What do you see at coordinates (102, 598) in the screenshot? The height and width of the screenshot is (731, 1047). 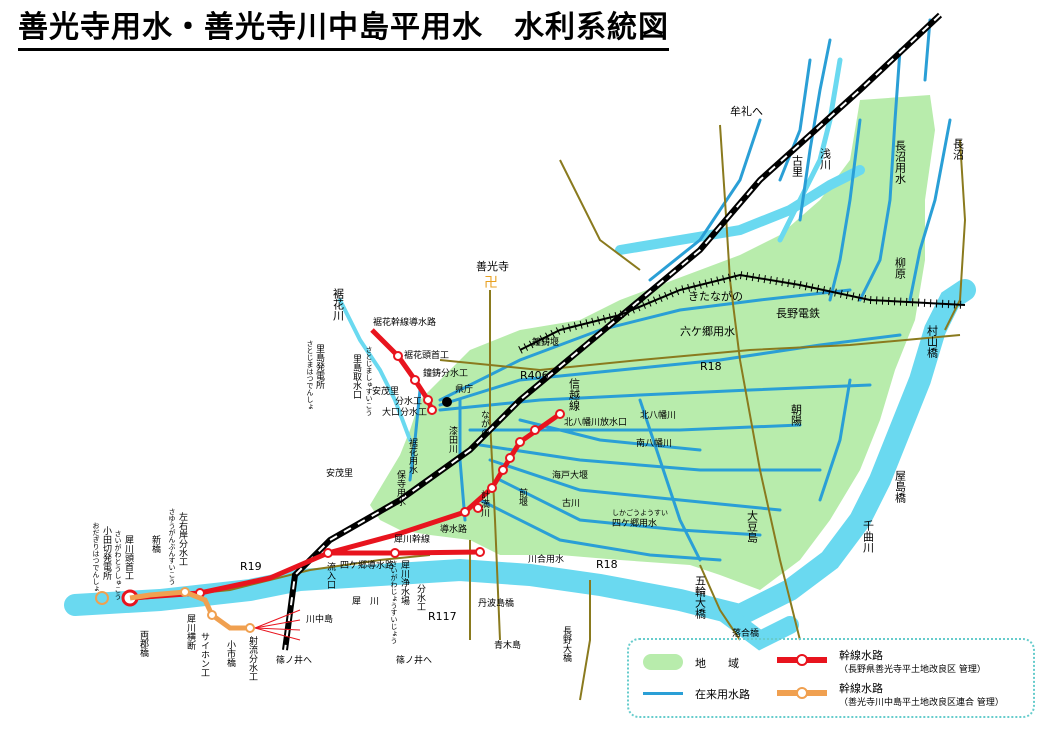 I see `odagiri-power-icon` at bounding box center [102, 598].